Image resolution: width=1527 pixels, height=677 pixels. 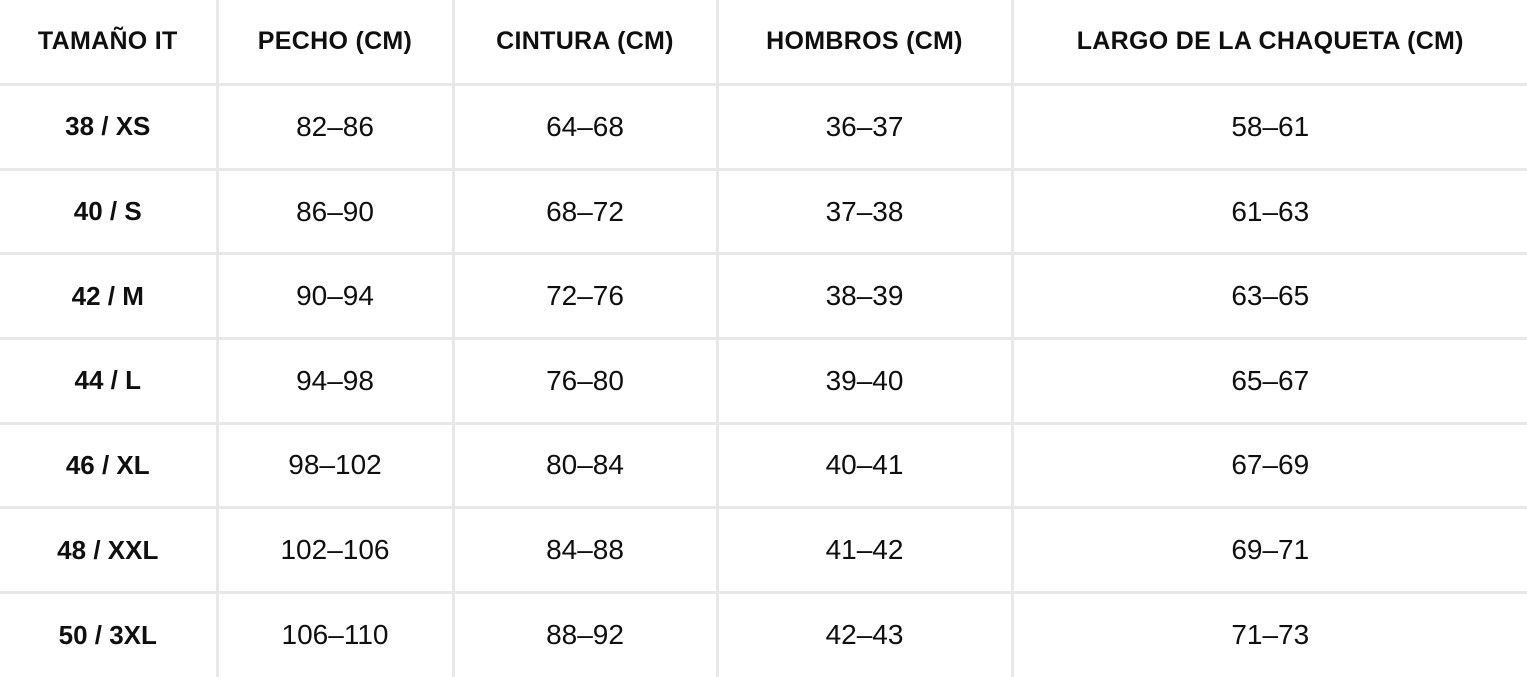 I want to click on jacket-length-cell: 69–71, so click(x=1270, y=550).